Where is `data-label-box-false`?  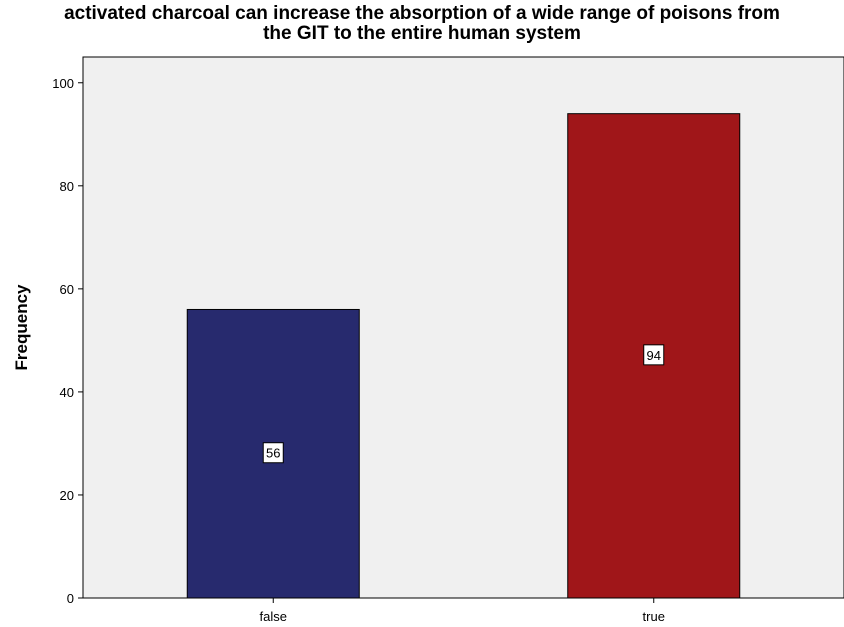 data-label-box-false is located at coordinates (273, 453).